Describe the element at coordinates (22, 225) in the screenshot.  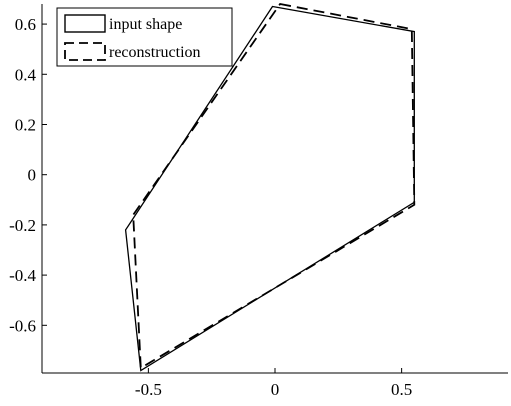
I see `y-tick-label: -0.2` at that location.